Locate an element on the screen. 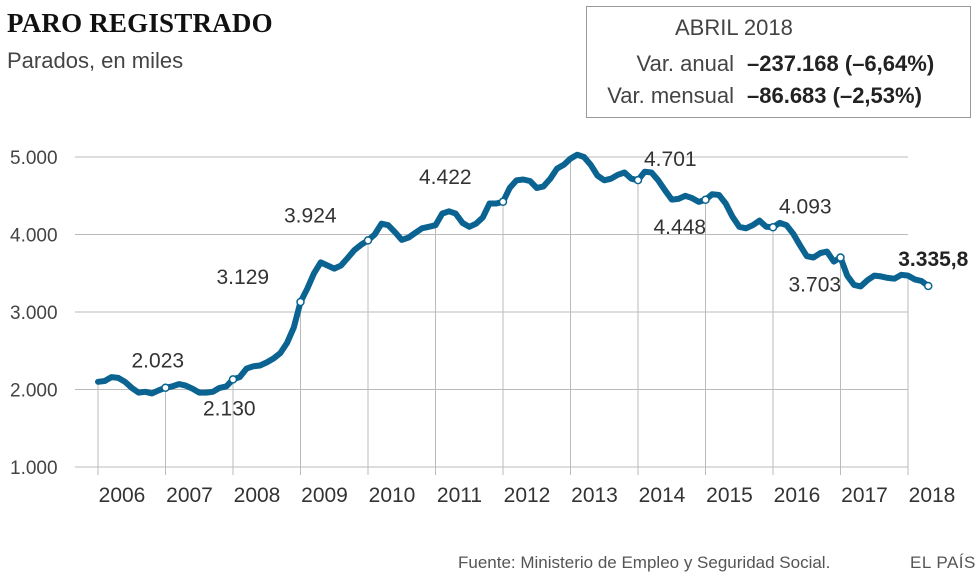 The image size is (980, 580). x-tick-label: 2009 is located at coordinates (324, 495).